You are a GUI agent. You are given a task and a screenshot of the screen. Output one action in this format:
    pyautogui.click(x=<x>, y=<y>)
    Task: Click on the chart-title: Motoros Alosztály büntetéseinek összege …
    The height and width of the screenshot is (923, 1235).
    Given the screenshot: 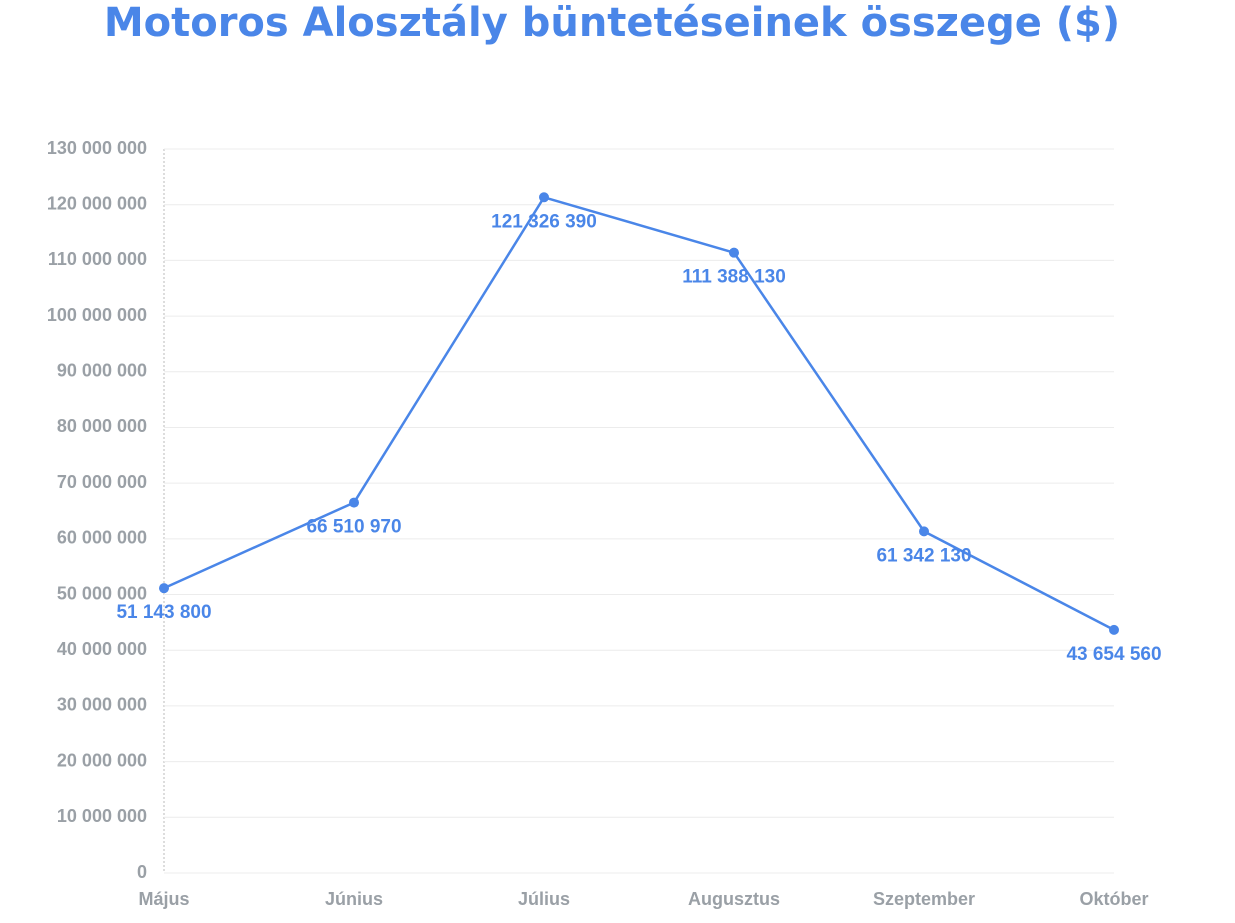 What is the action you would take?
    pyautogui.click(x=612, y=23)
    